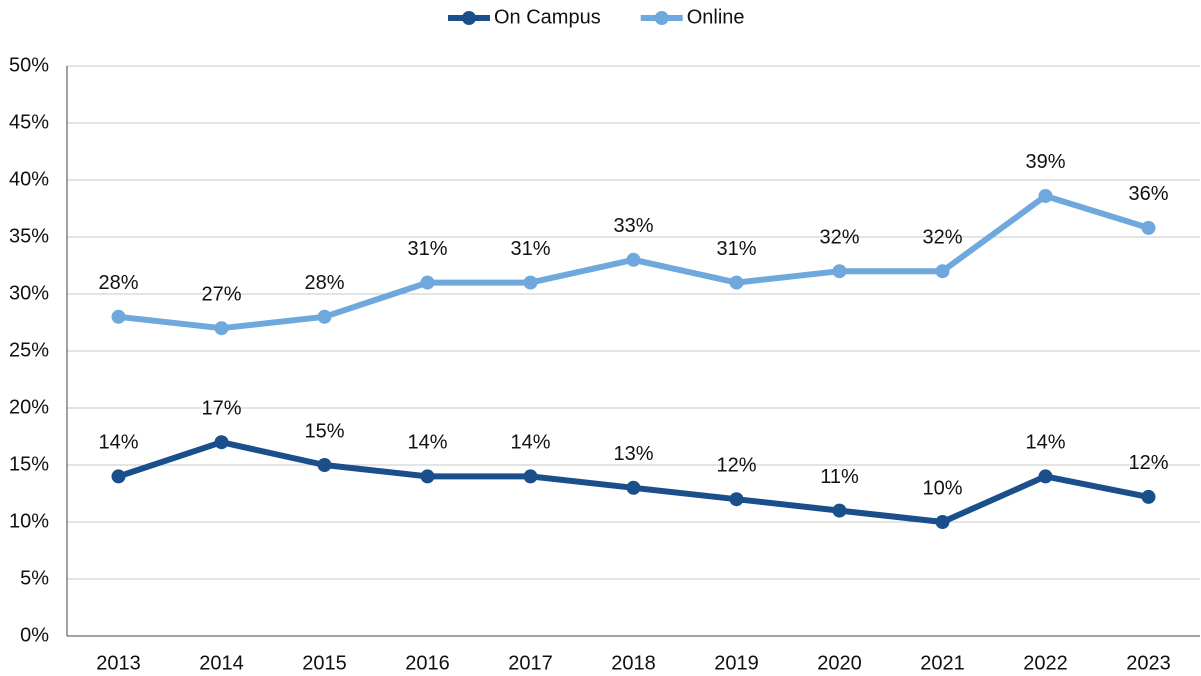  Describe the element at coordinates (29, 521) in the screenshot. I see `y-tick-label: 10%` at that location.